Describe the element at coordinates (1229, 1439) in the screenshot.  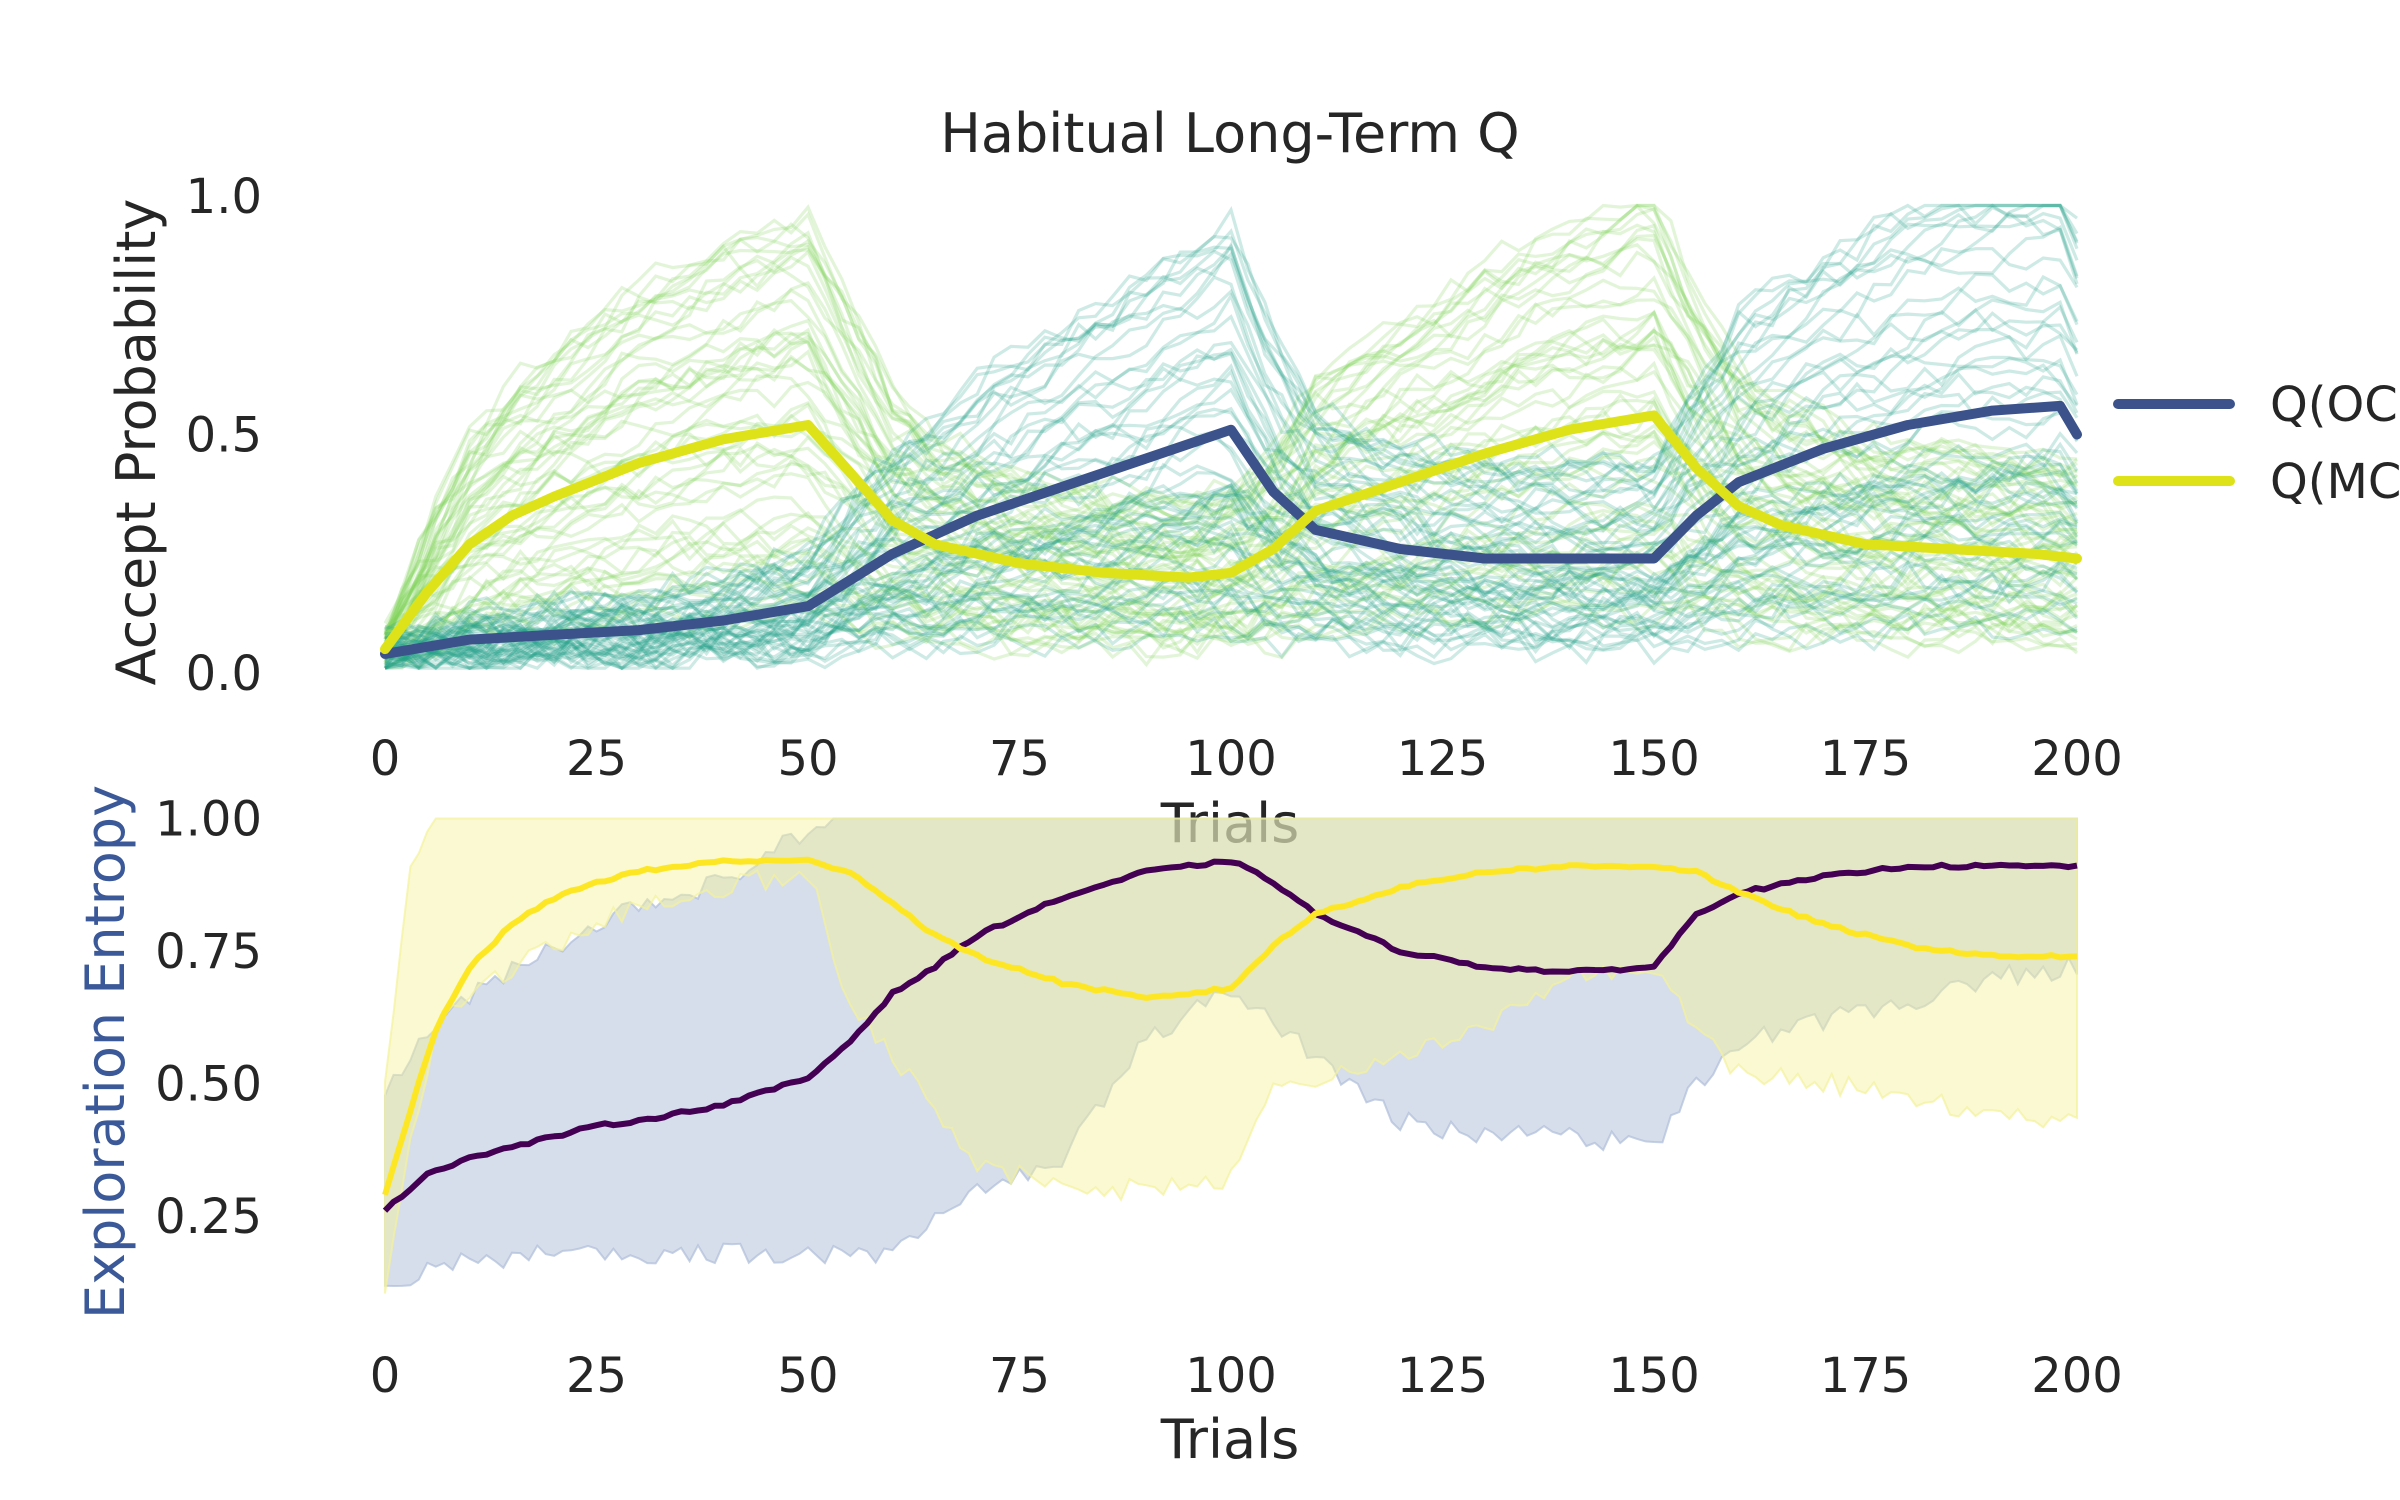
I see `bottom-x-axis-label: Trials` at that location.